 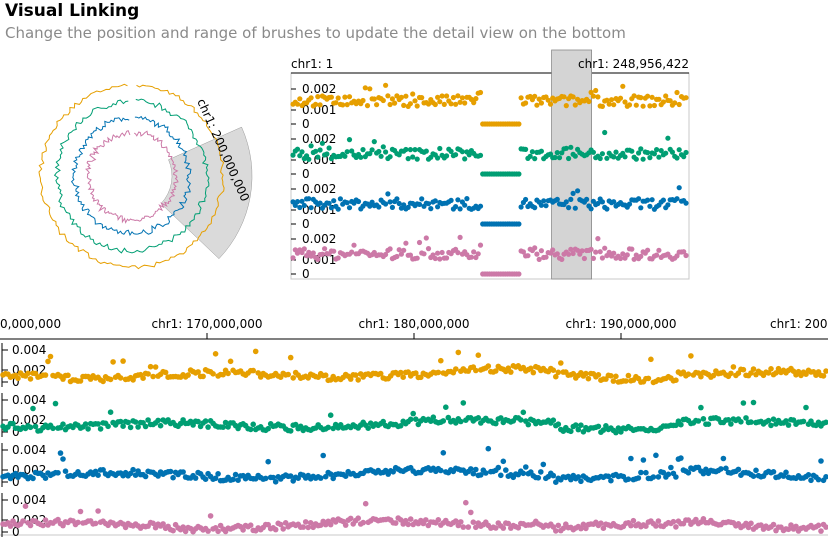 What do you see at coordinates (306, 224) in the screenshot?
I see `linear-track-3-ytick-2: 0` at bounding box center [306, 224].